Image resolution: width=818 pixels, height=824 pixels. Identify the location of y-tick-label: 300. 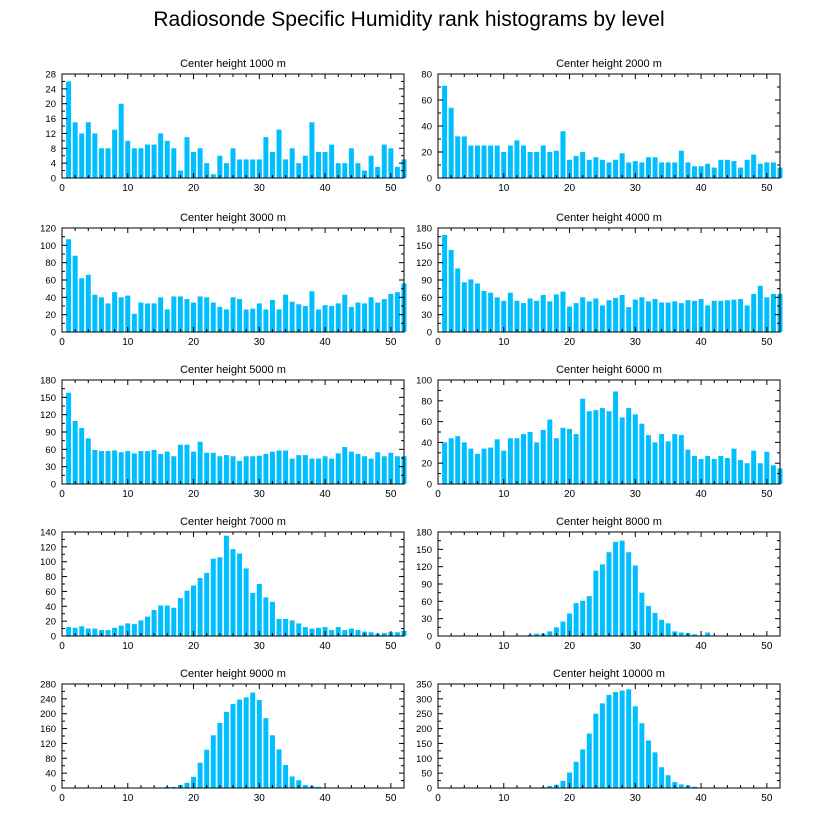
(424, 699).